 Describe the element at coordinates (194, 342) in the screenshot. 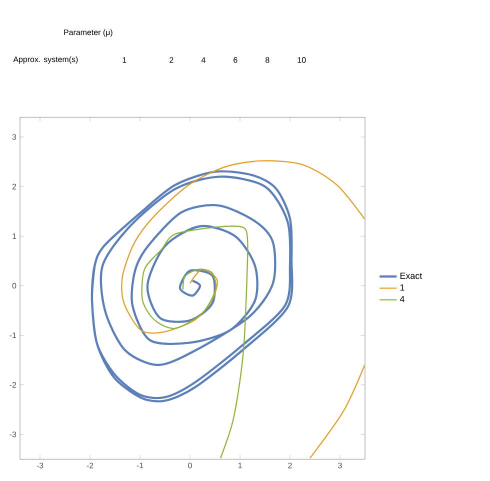

I see `line-series` at that location.